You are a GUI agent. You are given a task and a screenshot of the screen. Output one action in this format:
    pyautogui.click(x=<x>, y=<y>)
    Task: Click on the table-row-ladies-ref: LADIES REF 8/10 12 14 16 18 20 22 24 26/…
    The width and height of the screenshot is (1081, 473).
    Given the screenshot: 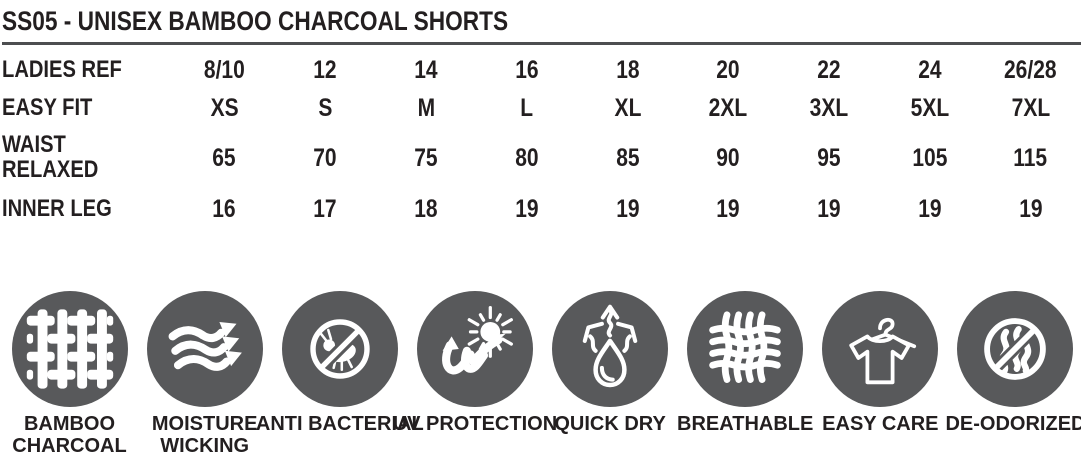 What is the action you would take?
    pyautogui.click(x=541, y=70)
    